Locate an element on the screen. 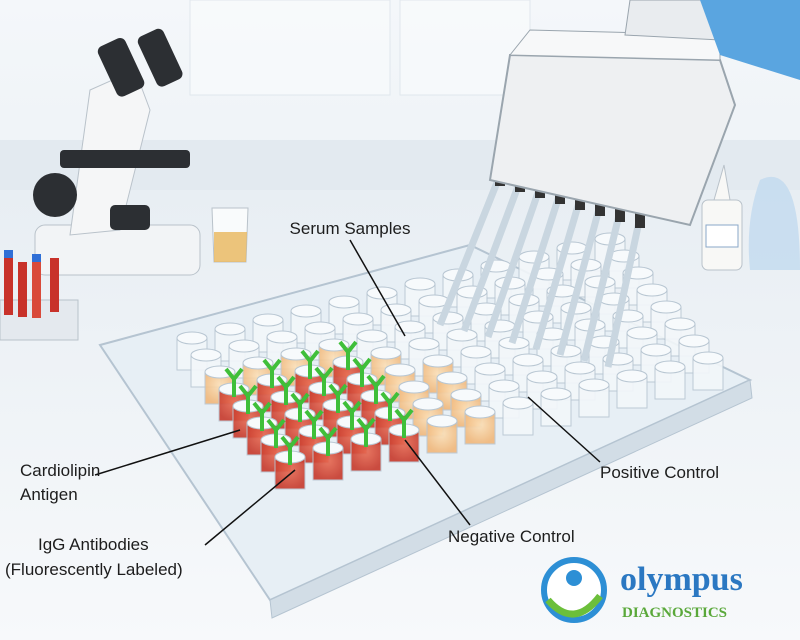 The image size is (800, 640). flask is located at coordinates (774, 223).